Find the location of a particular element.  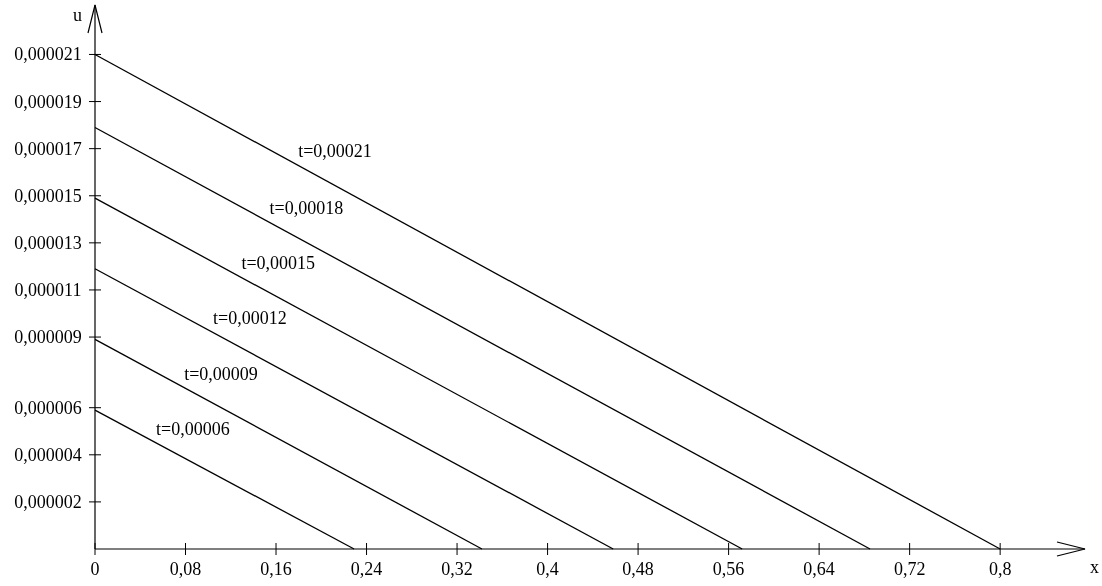

y-tick-label: 0,000011 is located at coordinates (48, 289).